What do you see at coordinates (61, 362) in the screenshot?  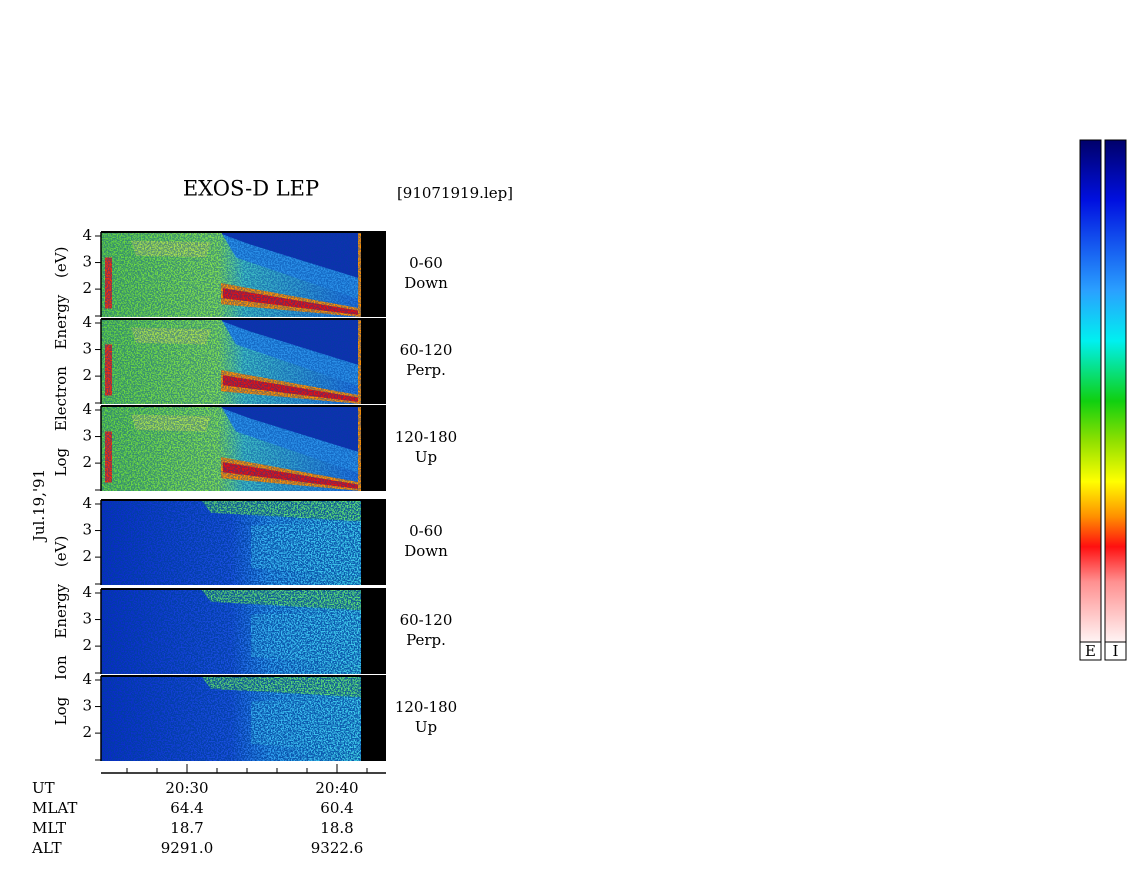 I see `y-axis-title: Log Electron Energy (eV)` at bounding box center [61, 362].